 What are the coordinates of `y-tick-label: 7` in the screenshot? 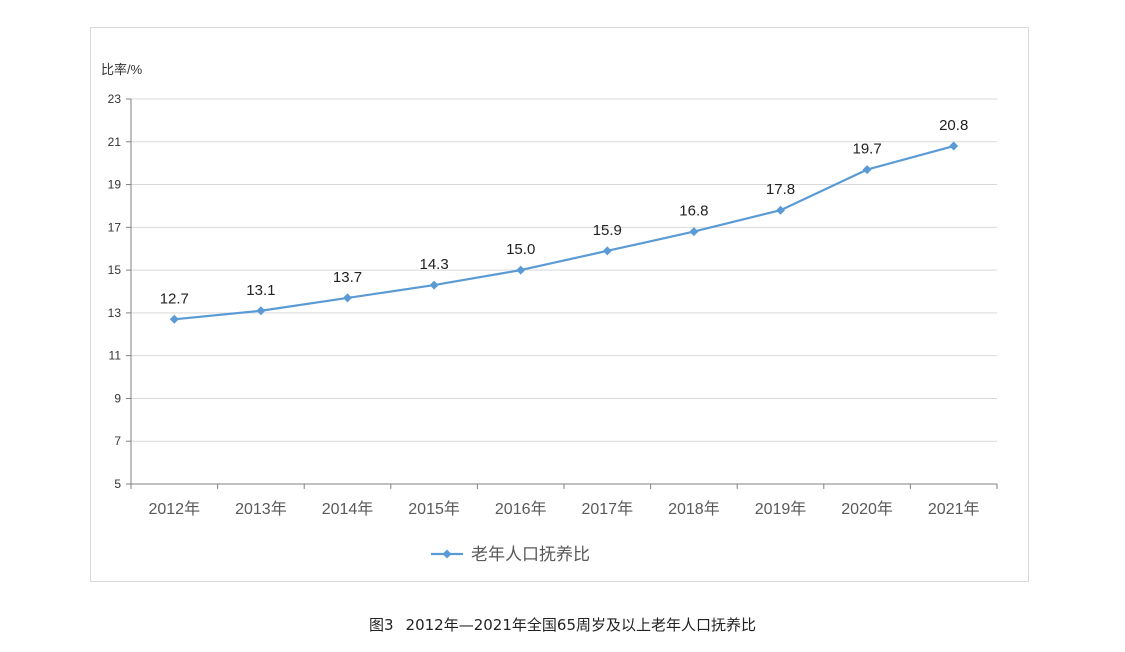 It's located at (117, 441).